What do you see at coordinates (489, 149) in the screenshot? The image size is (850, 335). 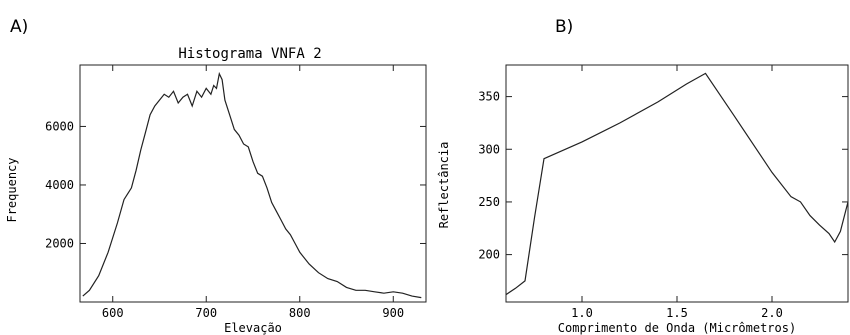 I see `chart-b-y-tick-label: 300` at bounding box center [489, 149].